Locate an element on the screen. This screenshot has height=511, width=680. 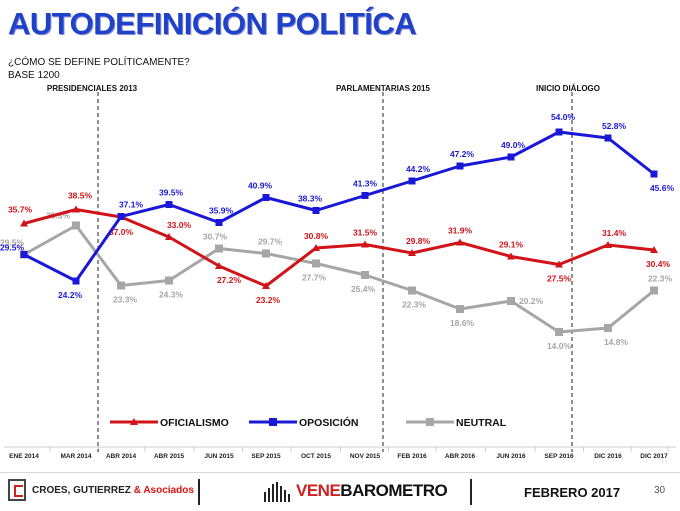
data-label: 27.2% is located at coordinates (229, 280).